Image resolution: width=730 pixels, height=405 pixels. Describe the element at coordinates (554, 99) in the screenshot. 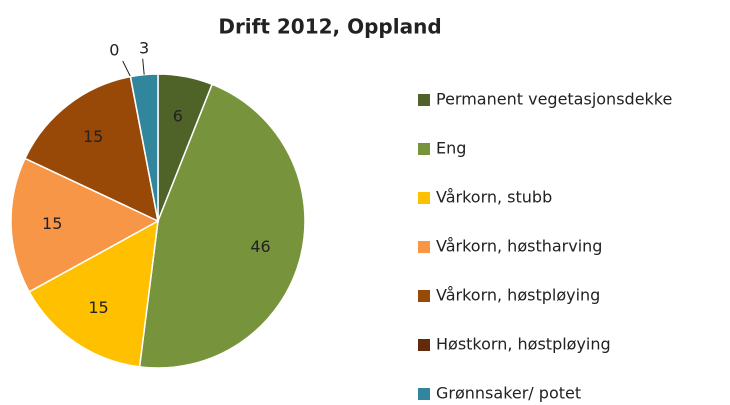

I see `legend-label: Permanent vegetasjonsdekke` at that location.